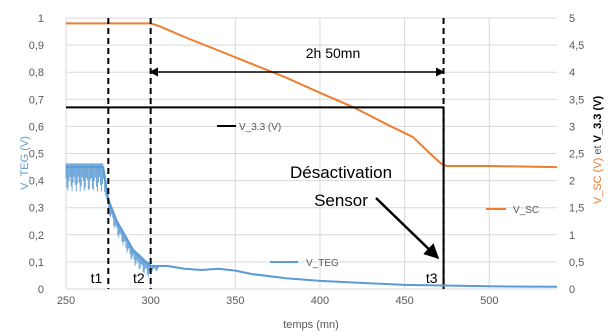  I want to click on x-tick-label: 500, so click(489, 301).